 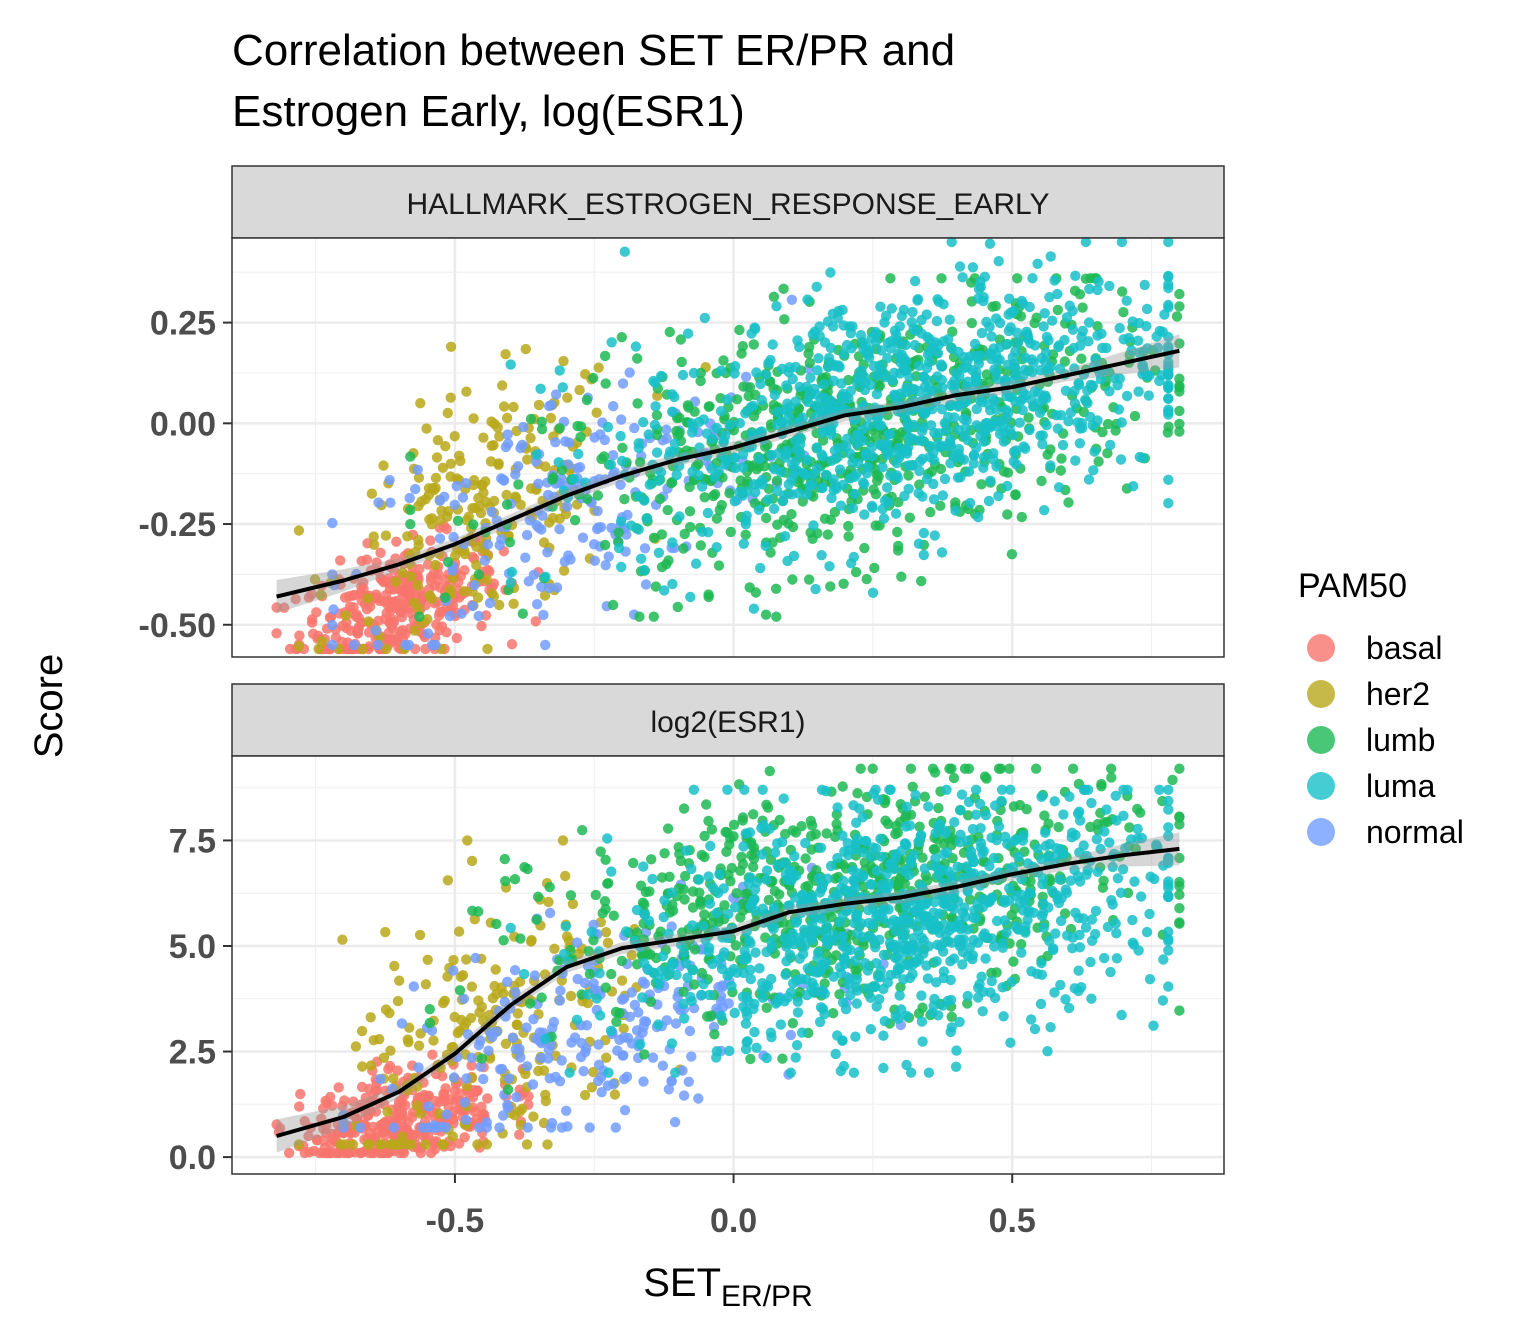 I want to click on y-tick-label: 0.25, so click(x=183, y=324).